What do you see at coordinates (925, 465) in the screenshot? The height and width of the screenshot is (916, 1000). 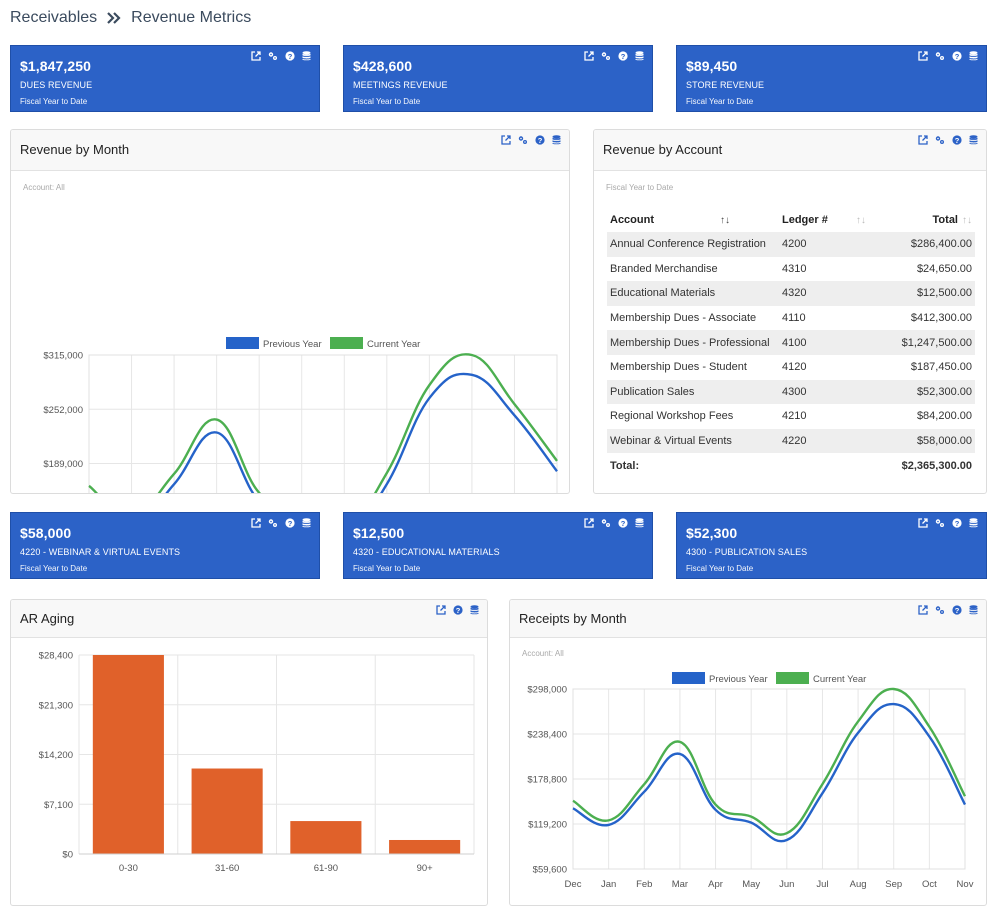 I see `footer-total: $2,365,300.00` at bounding box center [925, 465].